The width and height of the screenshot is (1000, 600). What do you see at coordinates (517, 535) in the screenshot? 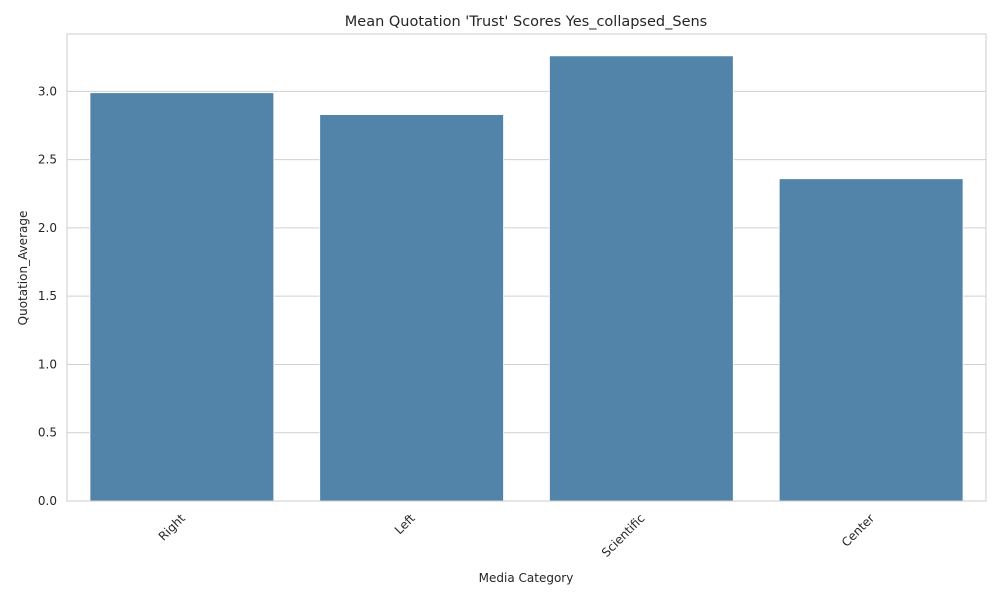
I see `x-axis-ticks: Right Left Scientific Center` at bounding box center [517, 535].